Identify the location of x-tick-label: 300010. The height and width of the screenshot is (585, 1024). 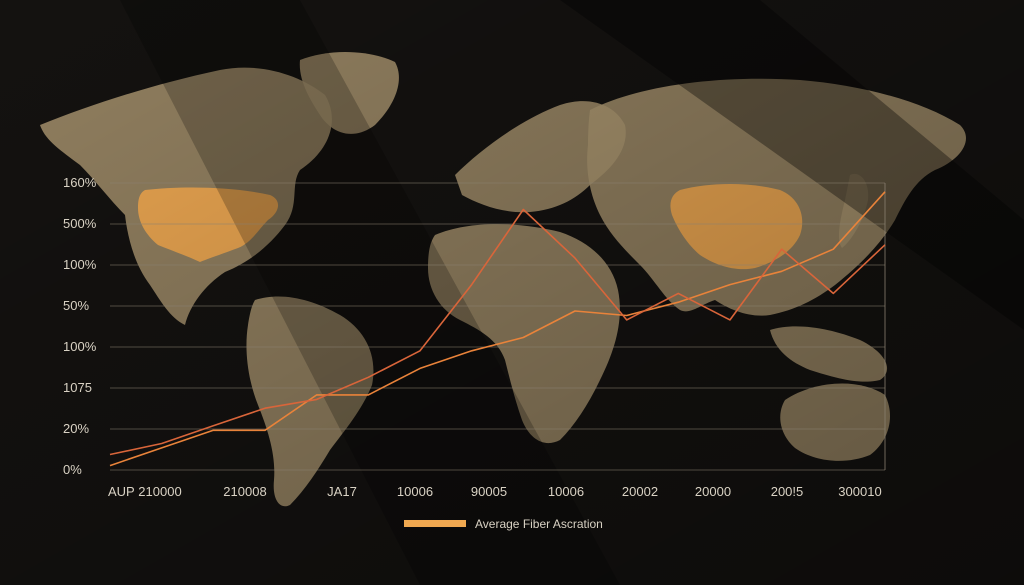
(859, 491).